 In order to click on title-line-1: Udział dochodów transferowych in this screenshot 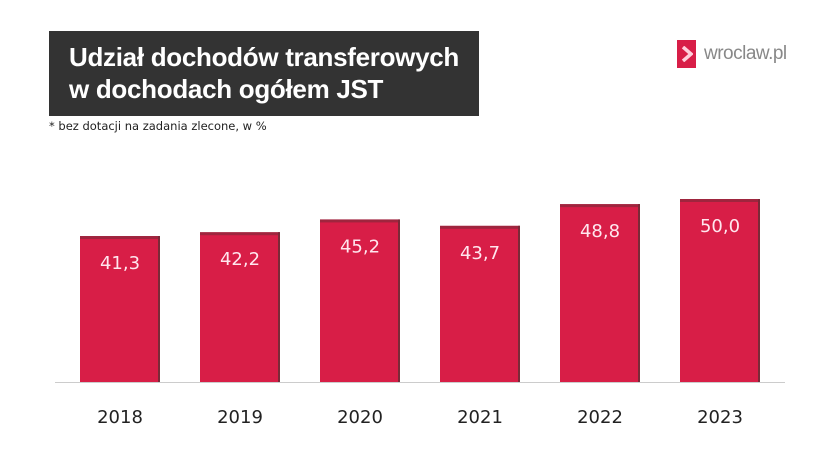, I will do `click(264, 57)`.